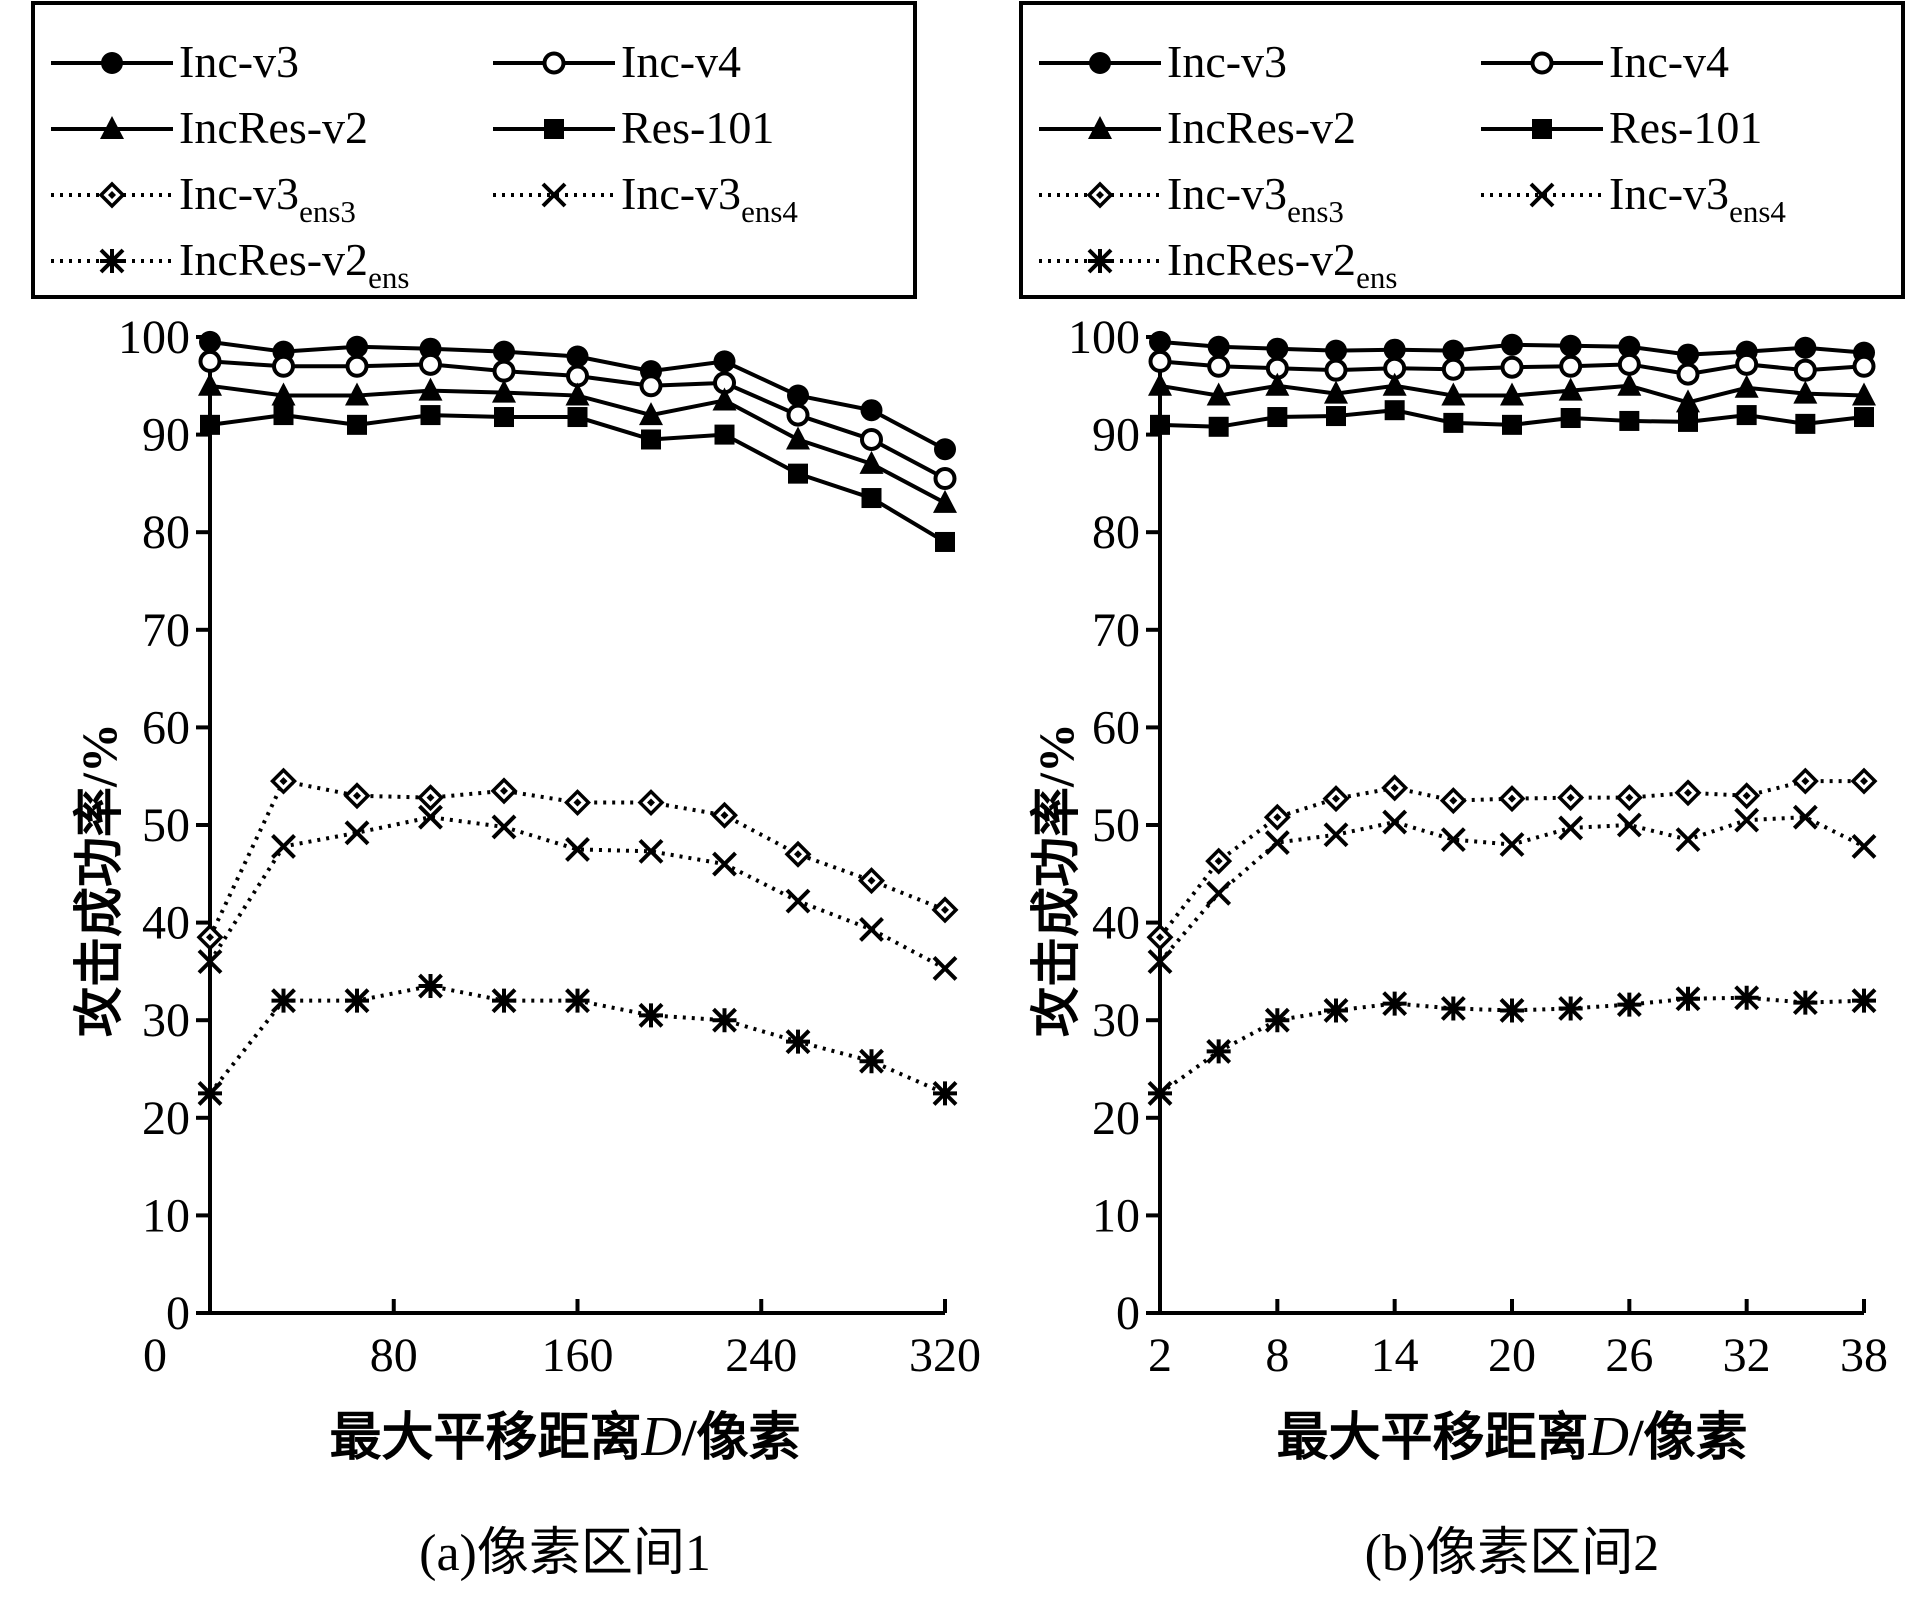 Image resolution: width=1907 pixels, height=1607 pixels. What do you see at coordinates (1218, 264) in the screenshot?
I see `legend-item: IncRes-v2ens` at bounding box center [1218, 264].